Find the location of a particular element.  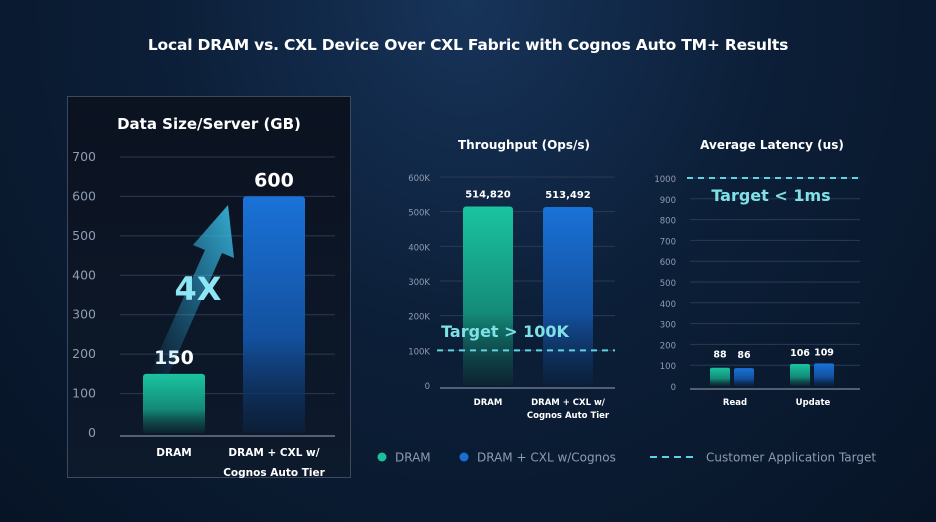

category-label: Read is located at coordinates (735, 403).